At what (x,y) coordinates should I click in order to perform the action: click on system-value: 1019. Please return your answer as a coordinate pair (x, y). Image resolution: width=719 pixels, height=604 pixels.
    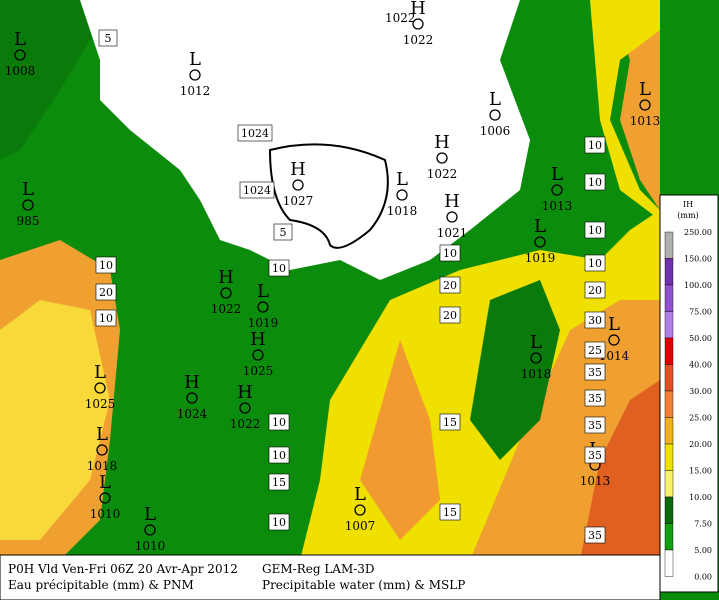
    Looking at the image, I should click on (263, 323).